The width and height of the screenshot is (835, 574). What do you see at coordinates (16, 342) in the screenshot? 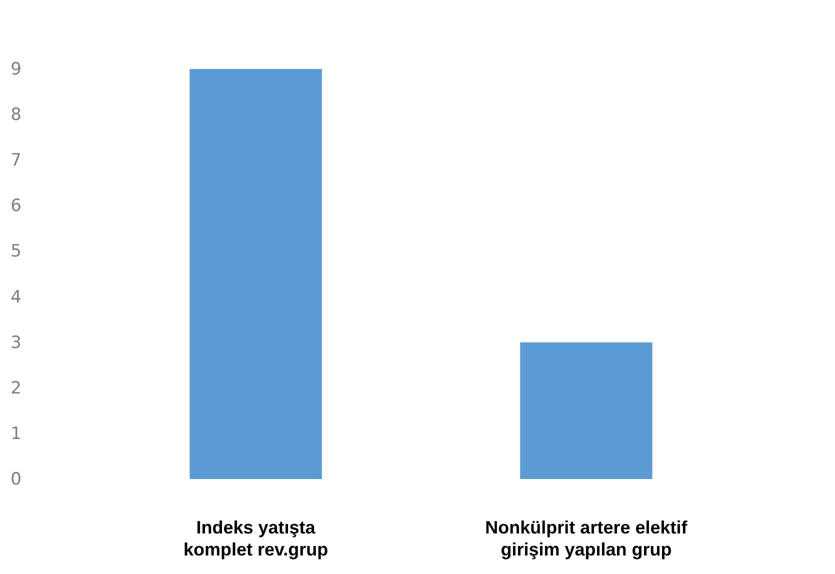
I see `y-tick-label: 3` at bounding box center [16, 342].